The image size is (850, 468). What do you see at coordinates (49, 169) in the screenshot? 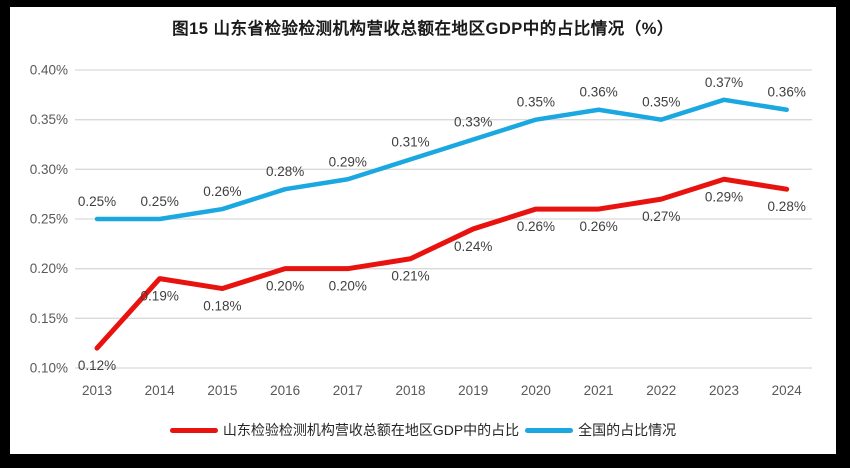
I see `y-tick-label: 0.30%` at bounding box center [49, 169].